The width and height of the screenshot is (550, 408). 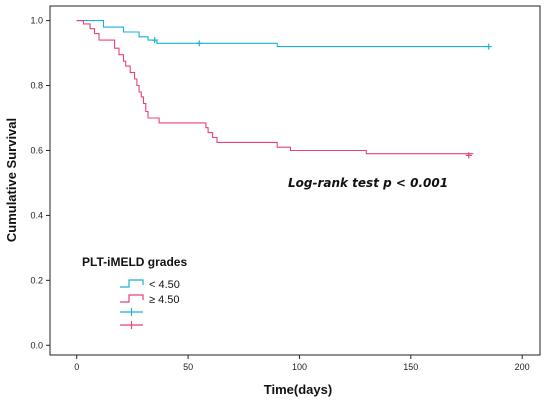 I want to click on y-tick-label: 0.2, so click(x=36, y=280).